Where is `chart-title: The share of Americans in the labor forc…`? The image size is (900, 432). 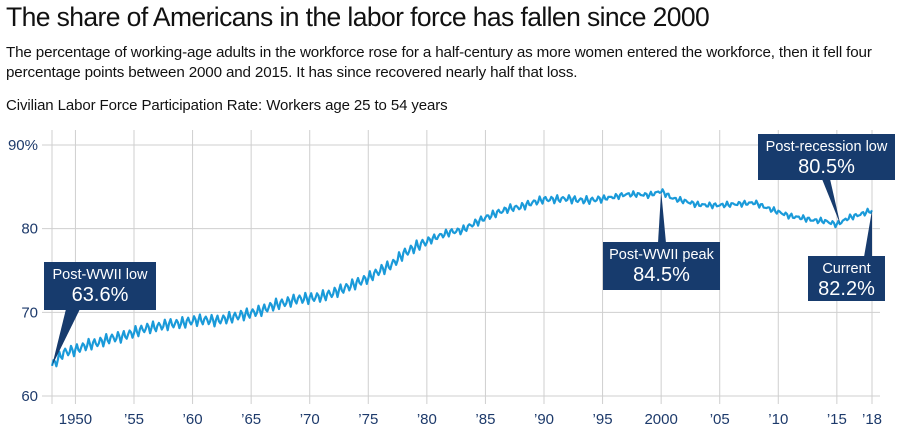 chart-title: The share of Americans in the labor forc… is located at coordinates (358, 17).